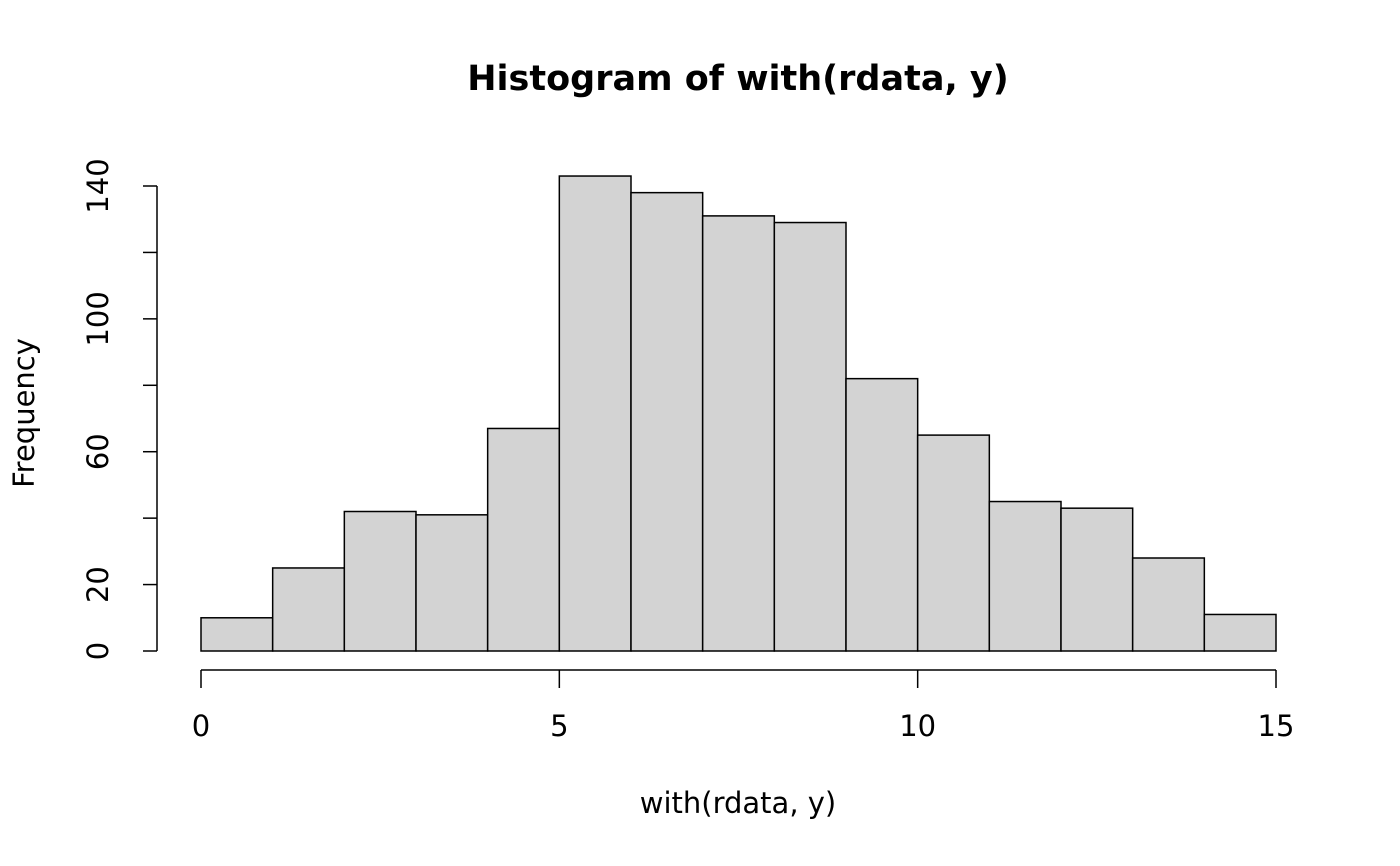 The width and height of the screenshot is (1400, 866). What do you see at coordinates (559, 726) in the screenshot?
I see `x-tick-label: 5` at bounding box center [559, 726].